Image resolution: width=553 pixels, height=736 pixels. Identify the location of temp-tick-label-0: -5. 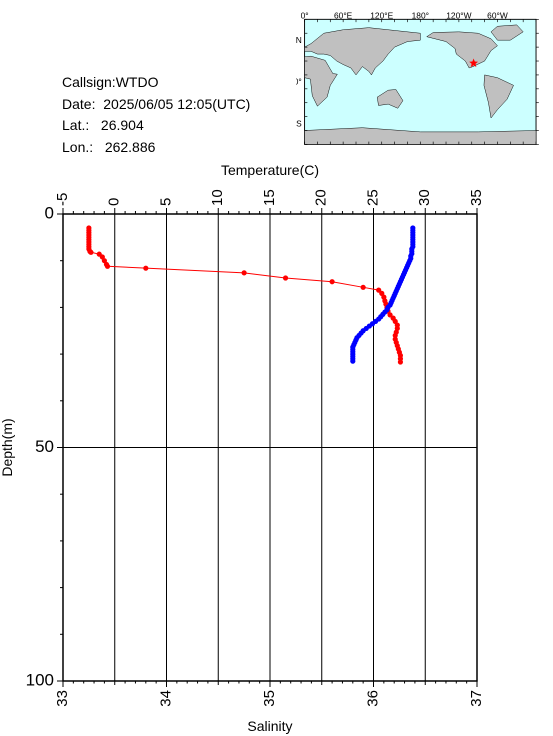
(62, 199).